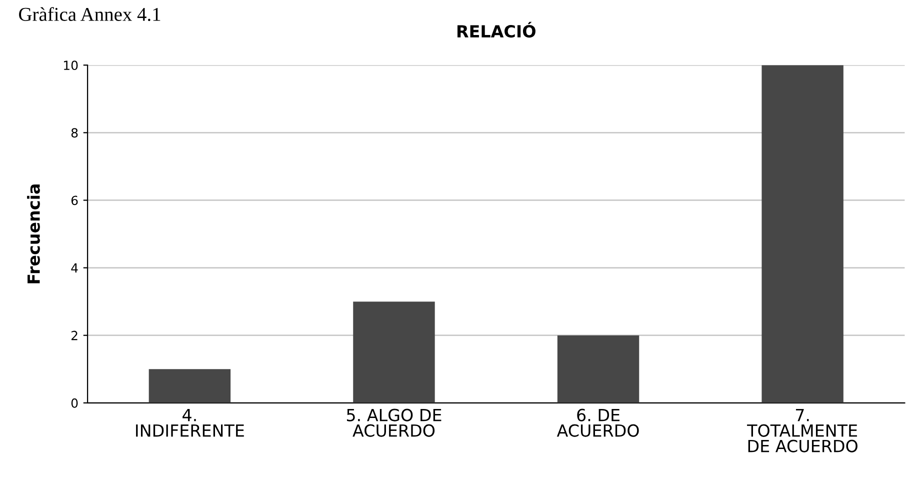 This screenshot has width=912, height=486. Describe the element at coordinates (33, 234) in the screenshot. I see `y-axis-title: Frecuencia` at that location.